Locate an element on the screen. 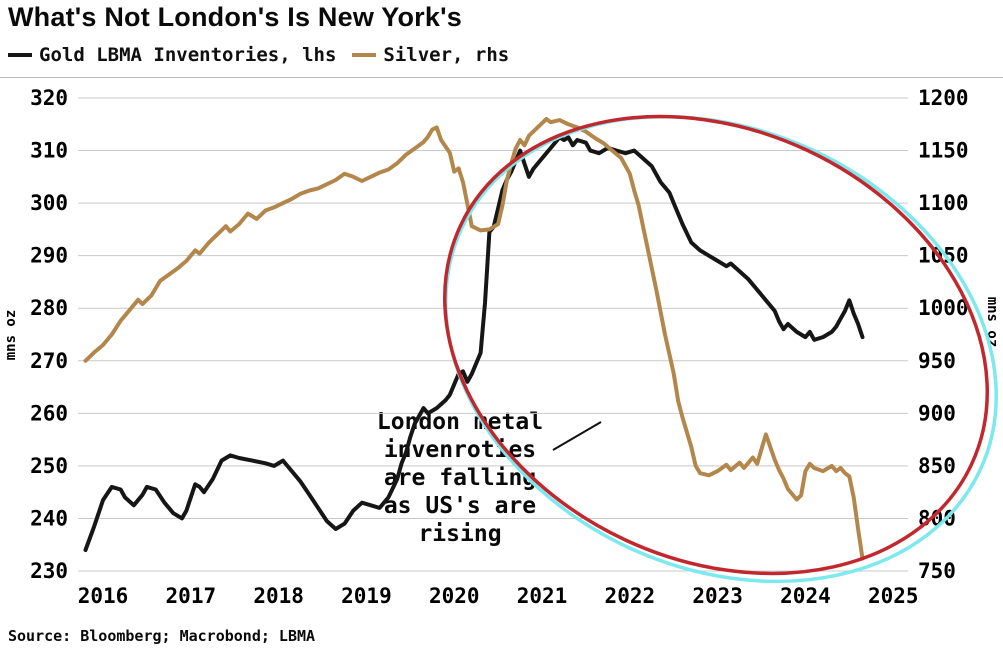  x-tick-label: 2020 is located at coordinates (454, 596).